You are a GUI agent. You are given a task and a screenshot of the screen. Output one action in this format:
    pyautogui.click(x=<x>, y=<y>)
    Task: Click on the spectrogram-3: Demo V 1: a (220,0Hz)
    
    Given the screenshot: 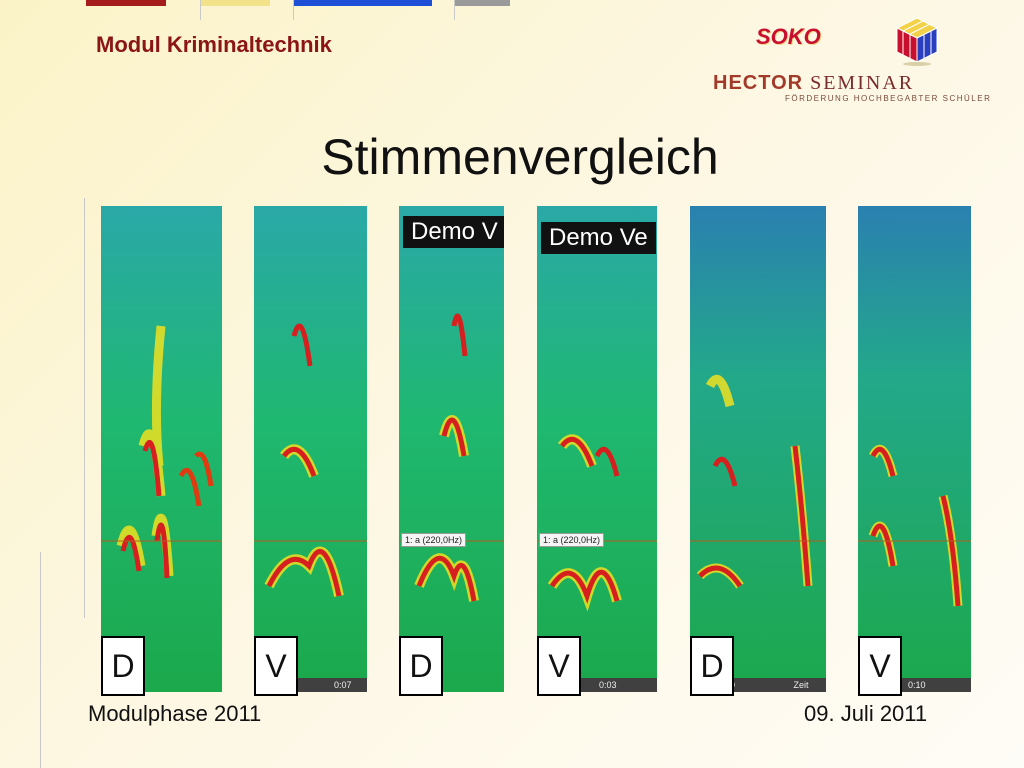 What is the action you would take?
    pyautogui.click(x=451, y=449)
    